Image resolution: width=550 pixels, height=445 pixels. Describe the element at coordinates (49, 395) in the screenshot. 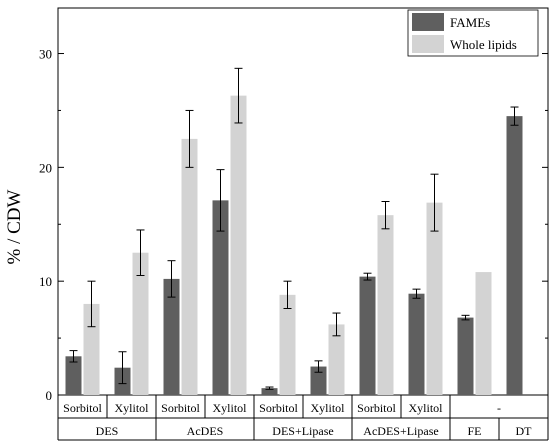

I see `y-tick-label: 0` at that location.